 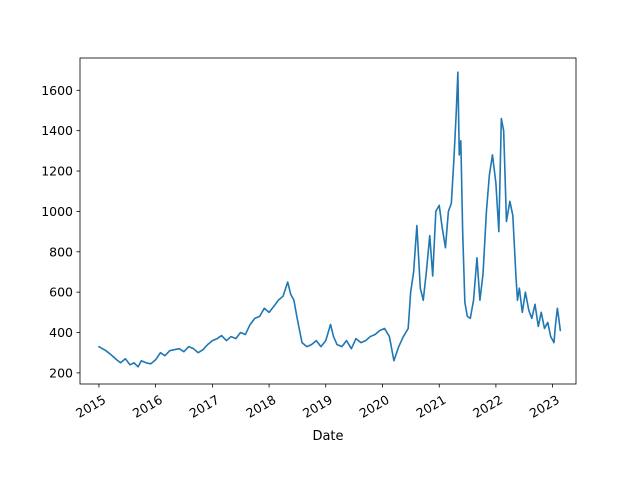 I want to click on y-tick-label: 600, so click(x=61, y=292).